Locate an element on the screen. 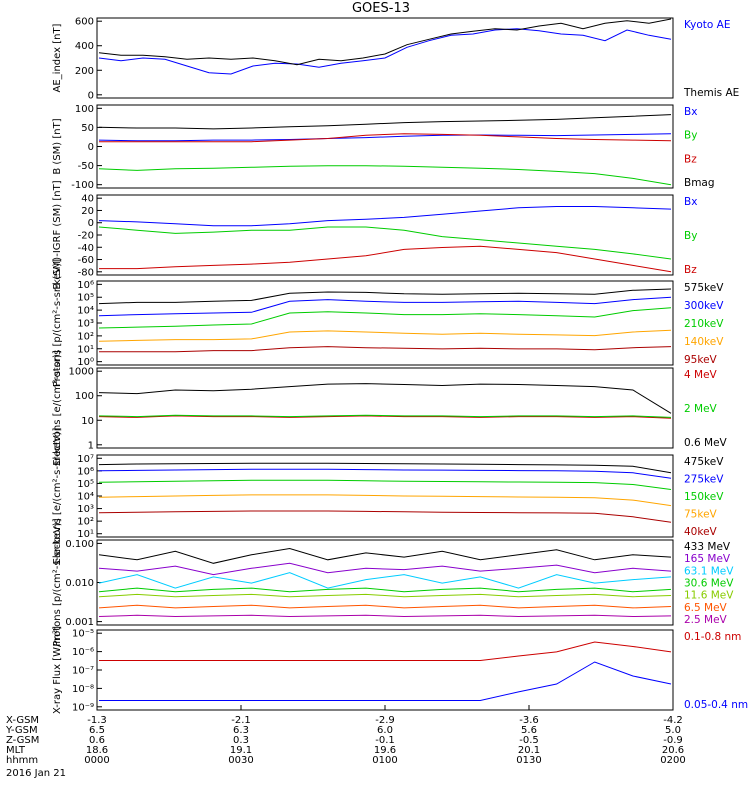 This screenshot has height=800, width=750. x-tick-label: 0000 is located at coordinates (96, 760).